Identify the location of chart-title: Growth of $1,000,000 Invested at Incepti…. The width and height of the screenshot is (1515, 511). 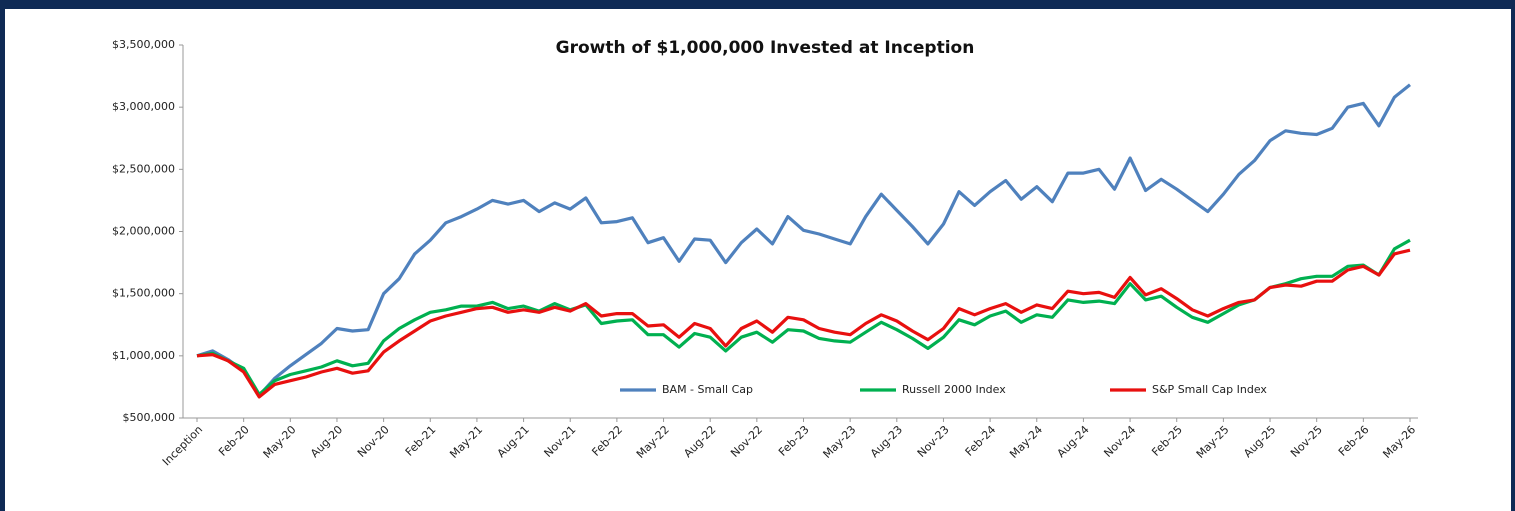
(765, 48).